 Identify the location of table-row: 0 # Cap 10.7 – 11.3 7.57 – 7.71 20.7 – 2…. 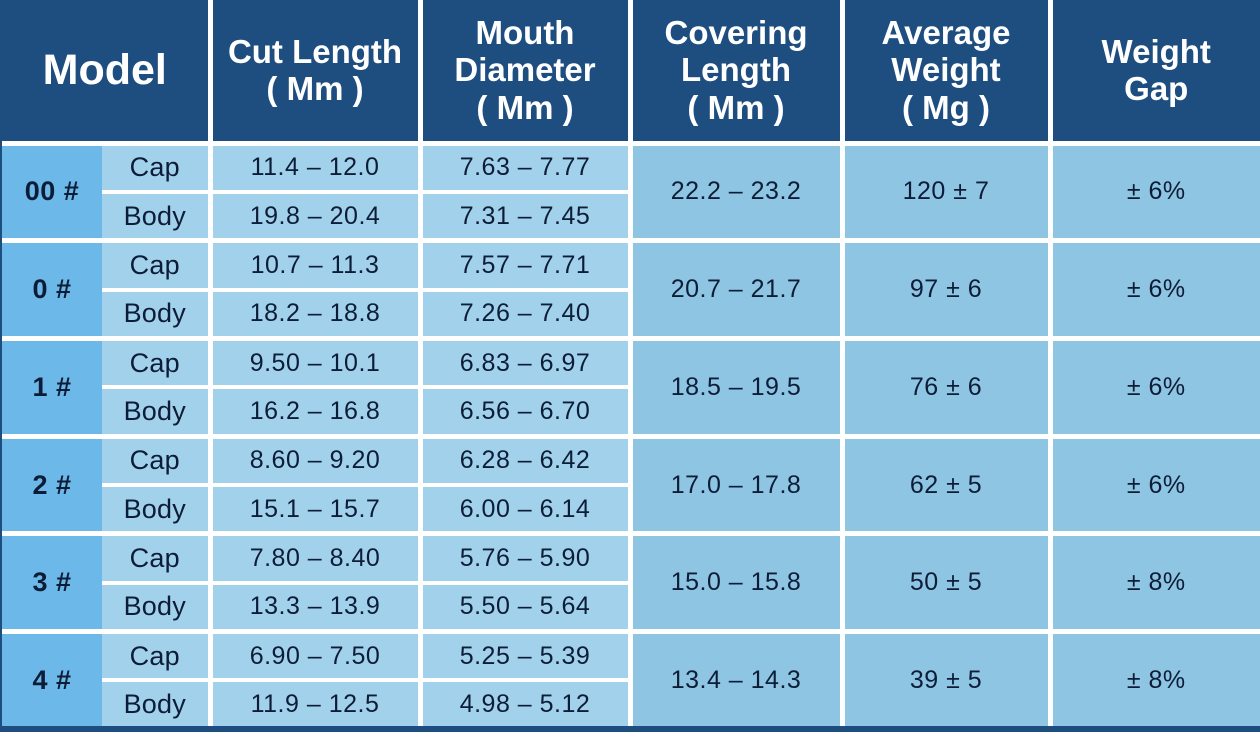
(631, 290).